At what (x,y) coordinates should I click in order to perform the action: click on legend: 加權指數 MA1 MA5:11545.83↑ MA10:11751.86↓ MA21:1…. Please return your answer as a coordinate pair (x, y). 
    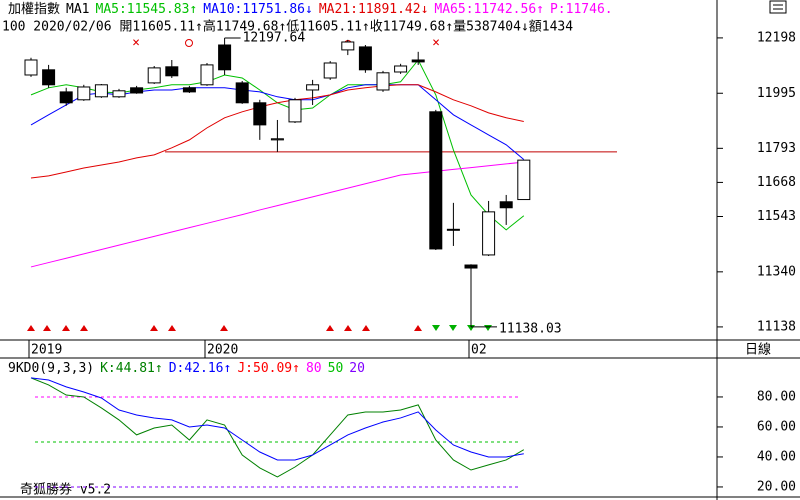
    Looking at the image, I should click on (310, 9).